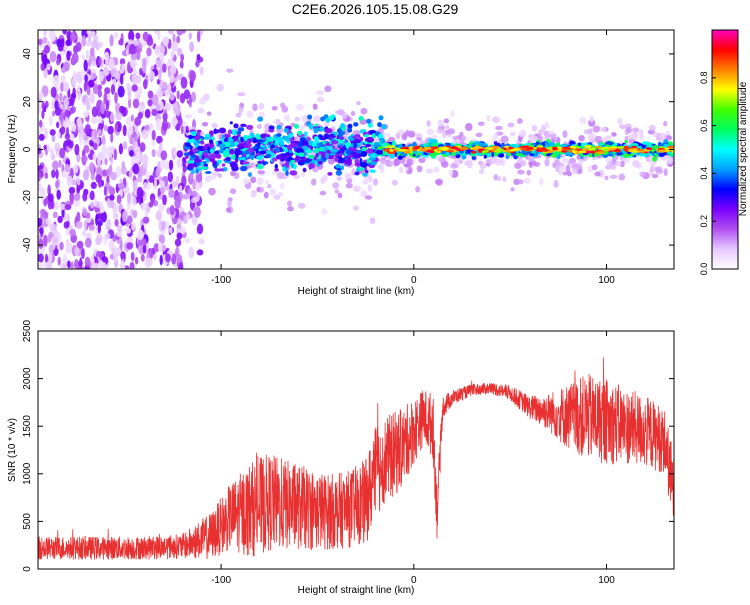 The image size is (750, 605). What do you see at coordinates (27, 569) in the screenshot?
I see `snr-y-tick-label: 0` at bounding box center [27, 569].